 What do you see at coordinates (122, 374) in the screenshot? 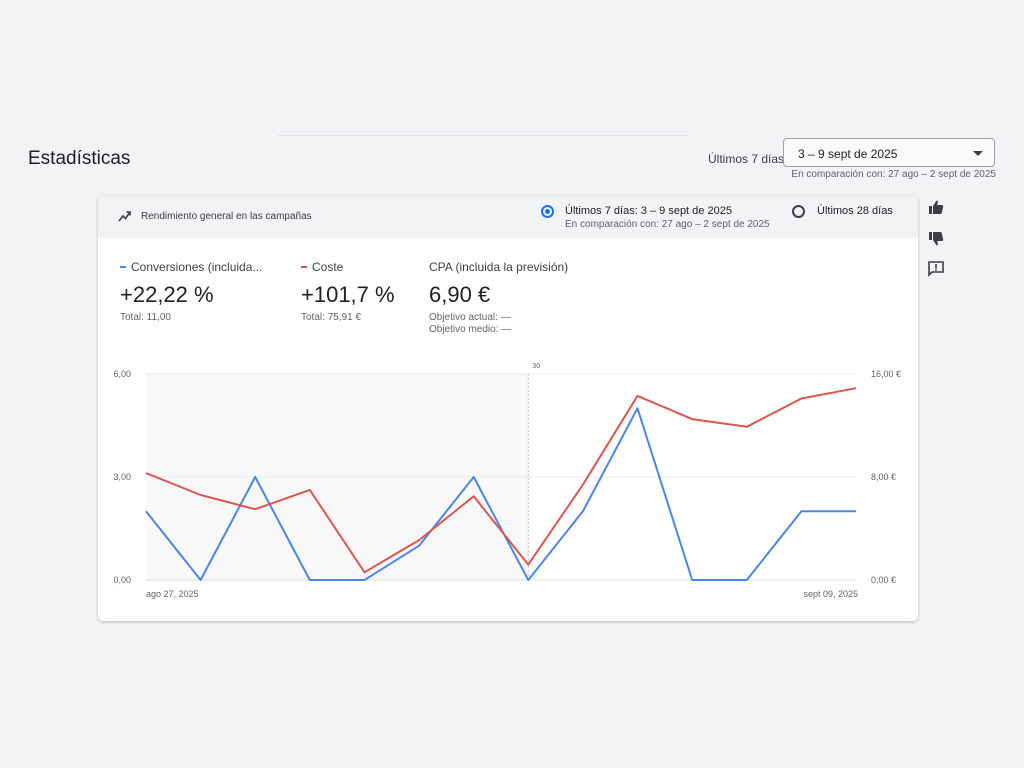
I see `y-left-tick-label: 6,00` at bounding box center [122, 374].